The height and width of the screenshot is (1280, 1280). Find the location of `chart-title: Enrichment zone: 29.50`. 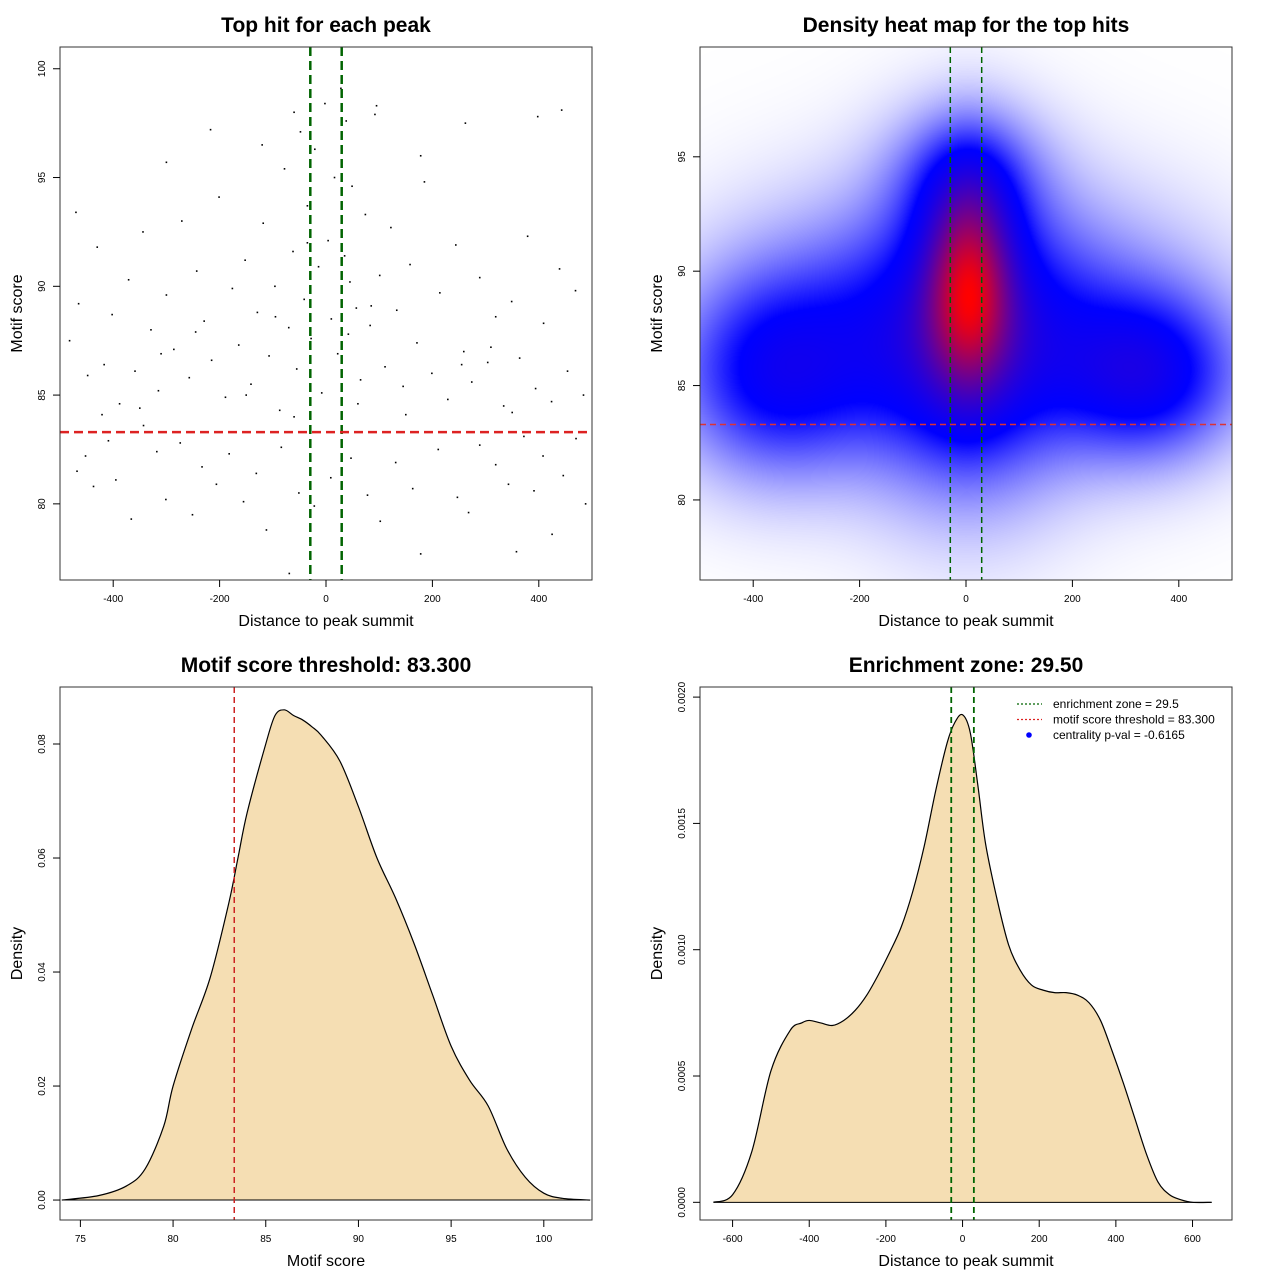

chart-title: Enrichment zone: 29.50 is located at coordinates (966, 665).